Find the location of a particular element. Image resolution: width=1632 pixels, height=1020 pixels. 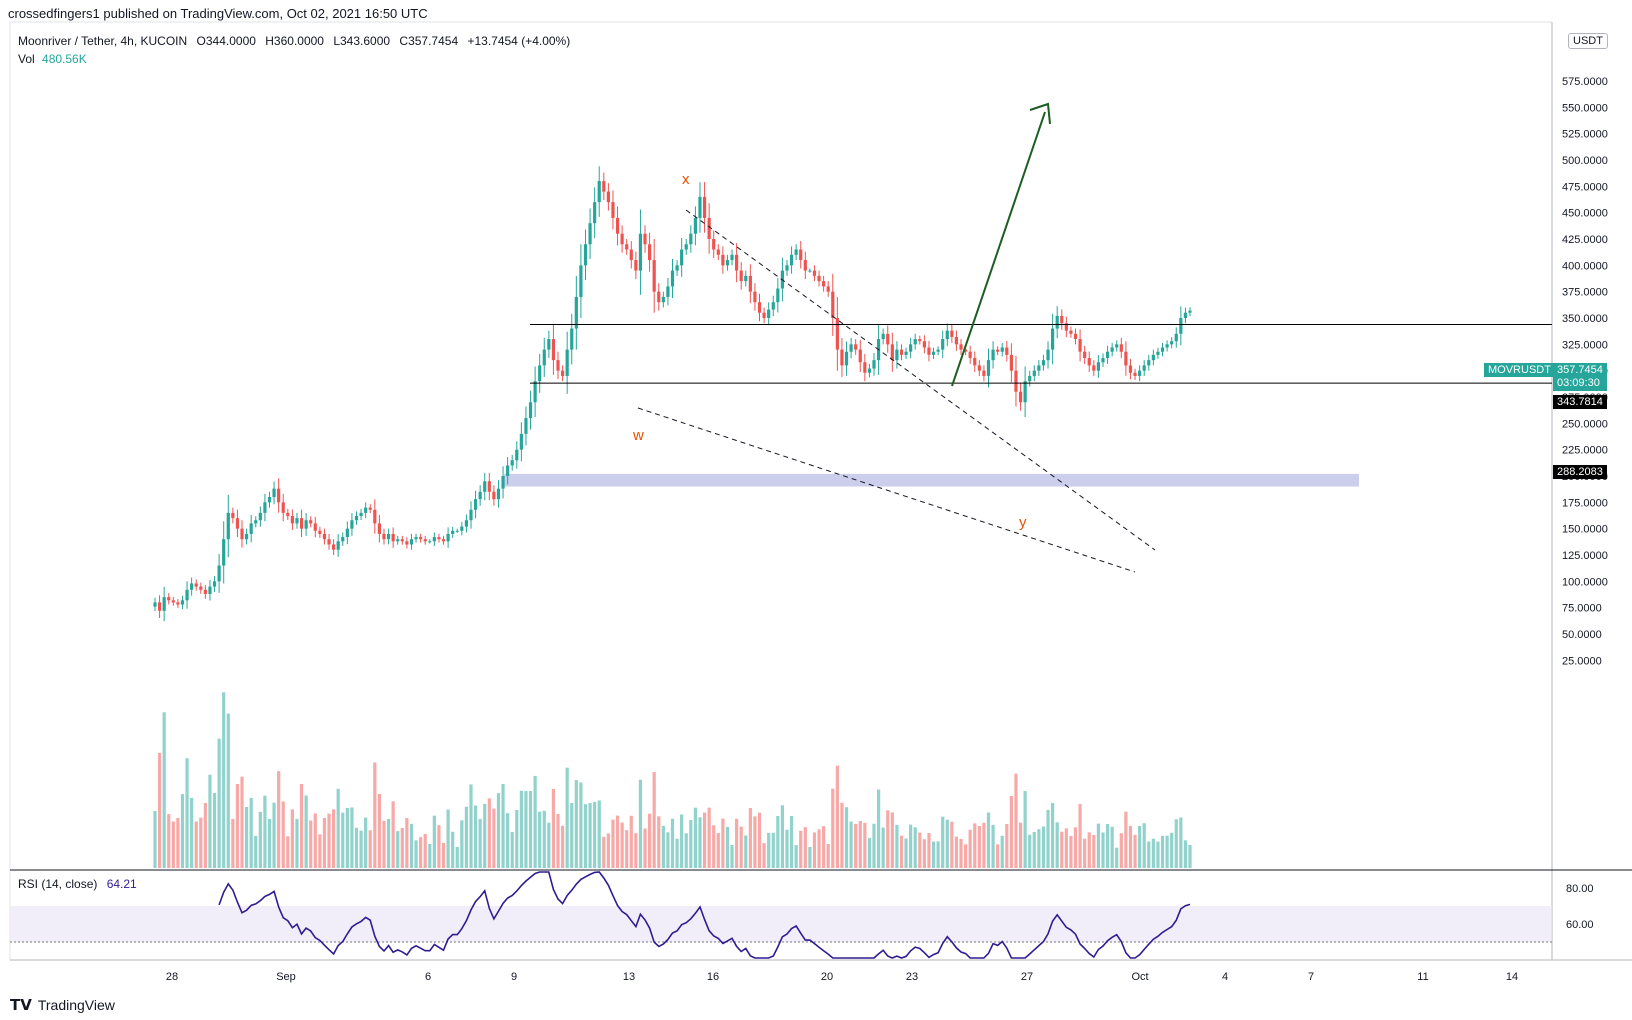

symbol-label: Moonriver / Tether, 4h, KUCOIN is located at coordinates (103, 41).